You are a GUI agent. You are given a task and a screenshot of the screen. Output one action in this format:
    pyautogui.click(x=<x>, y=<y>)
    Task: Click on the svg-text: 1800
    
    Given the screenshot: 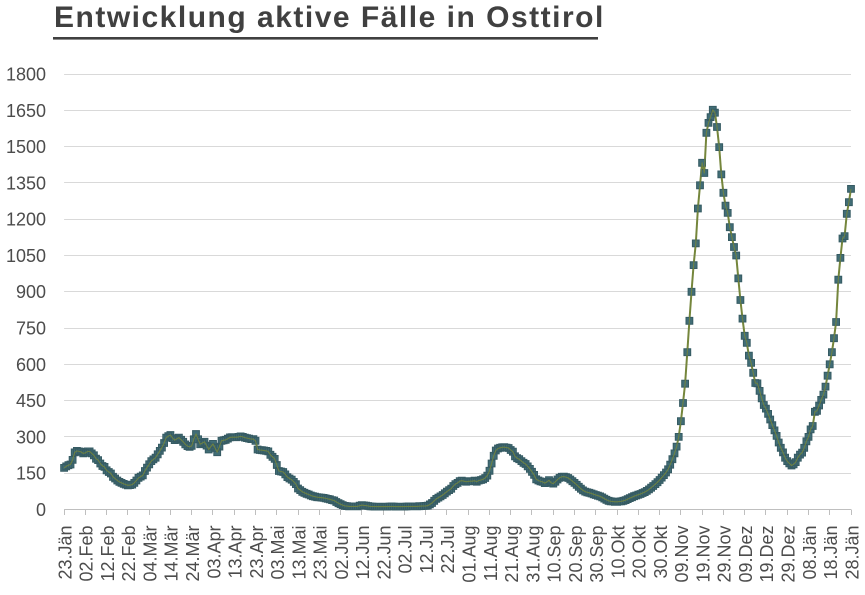 What is the action you would take?
    pyautogui.click(x=26, y=75)
    